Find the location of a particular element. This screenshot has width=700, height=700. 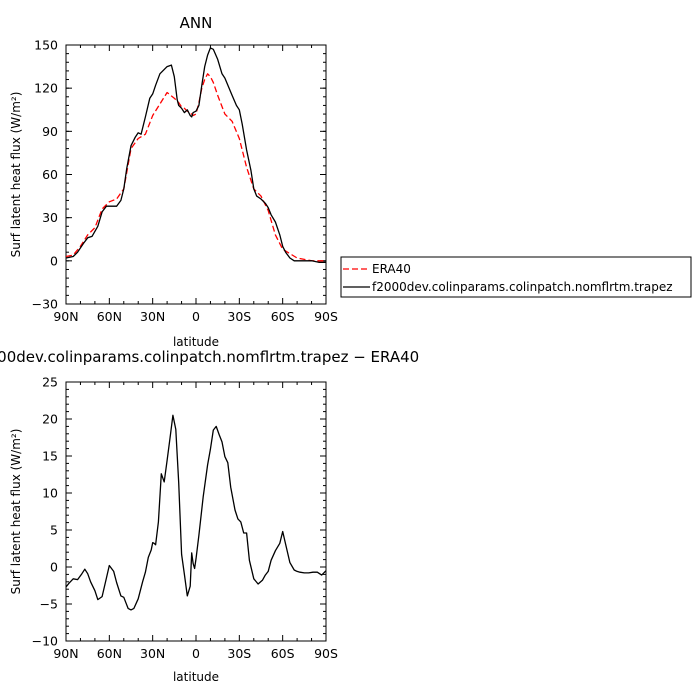

y-tick-label: 5 is located at coordinates (54, 530).